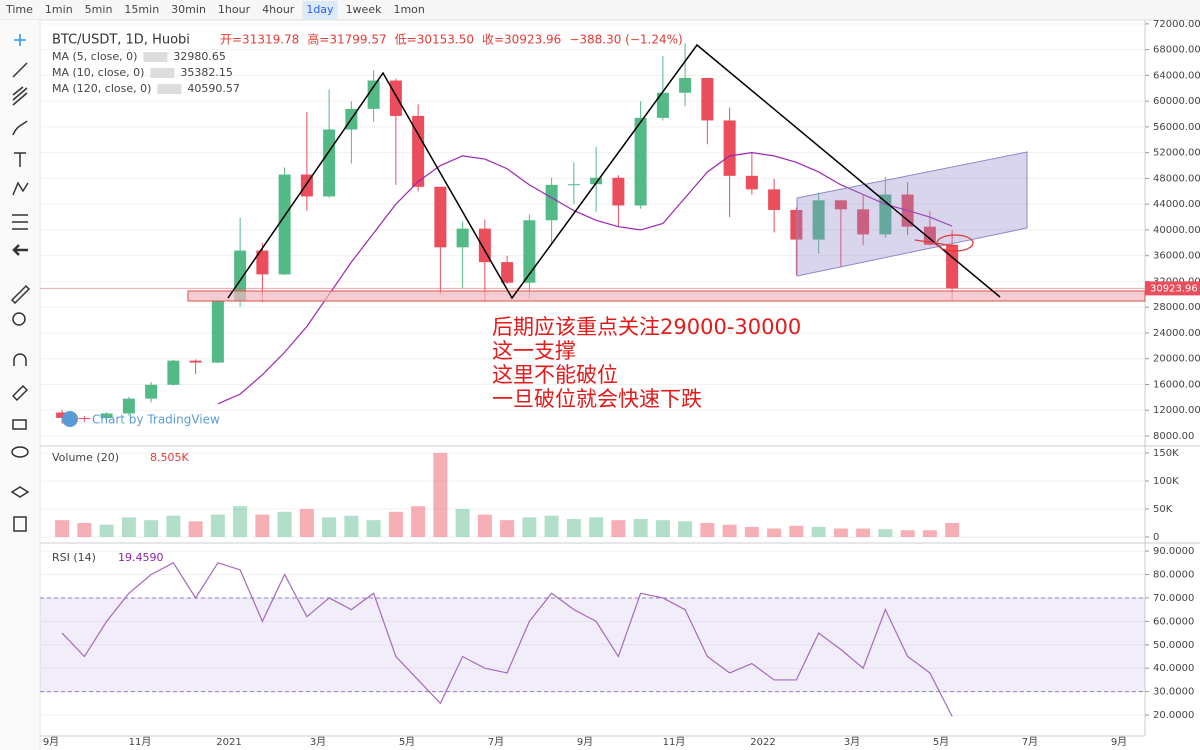  I want to click on timeframe-button: 1day, so click(320, 9).